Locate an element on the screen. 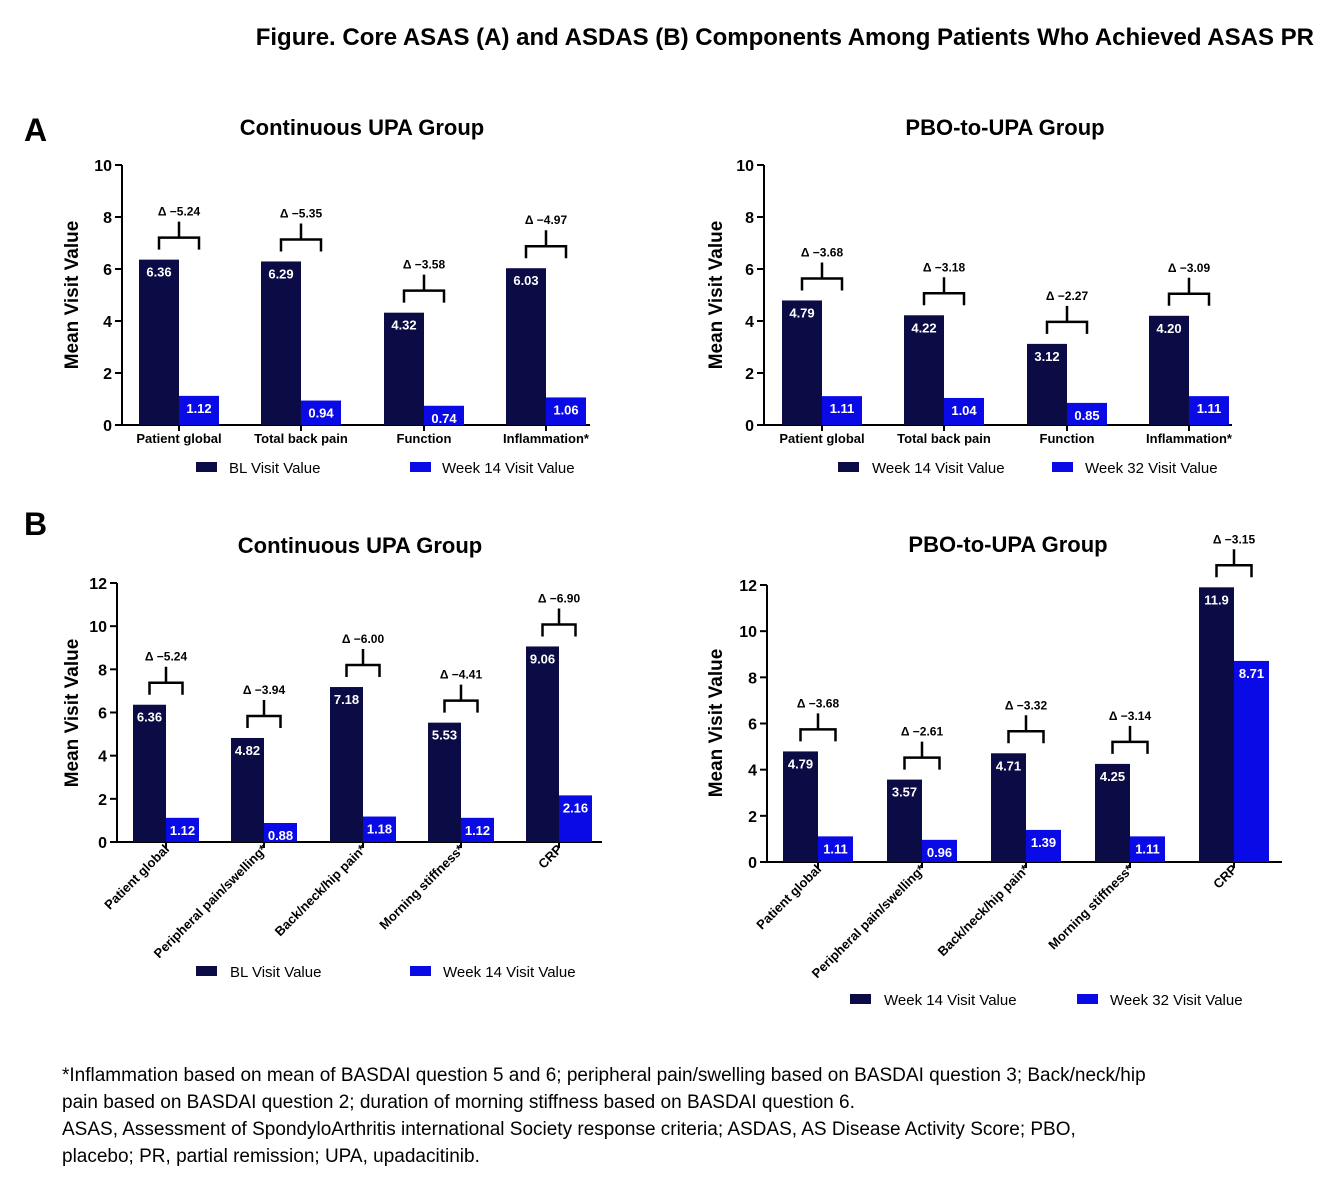 The height and width of the screenshot is (1191, 1344). bar-value-label: 6.03 is located at coordinates (525, 280).